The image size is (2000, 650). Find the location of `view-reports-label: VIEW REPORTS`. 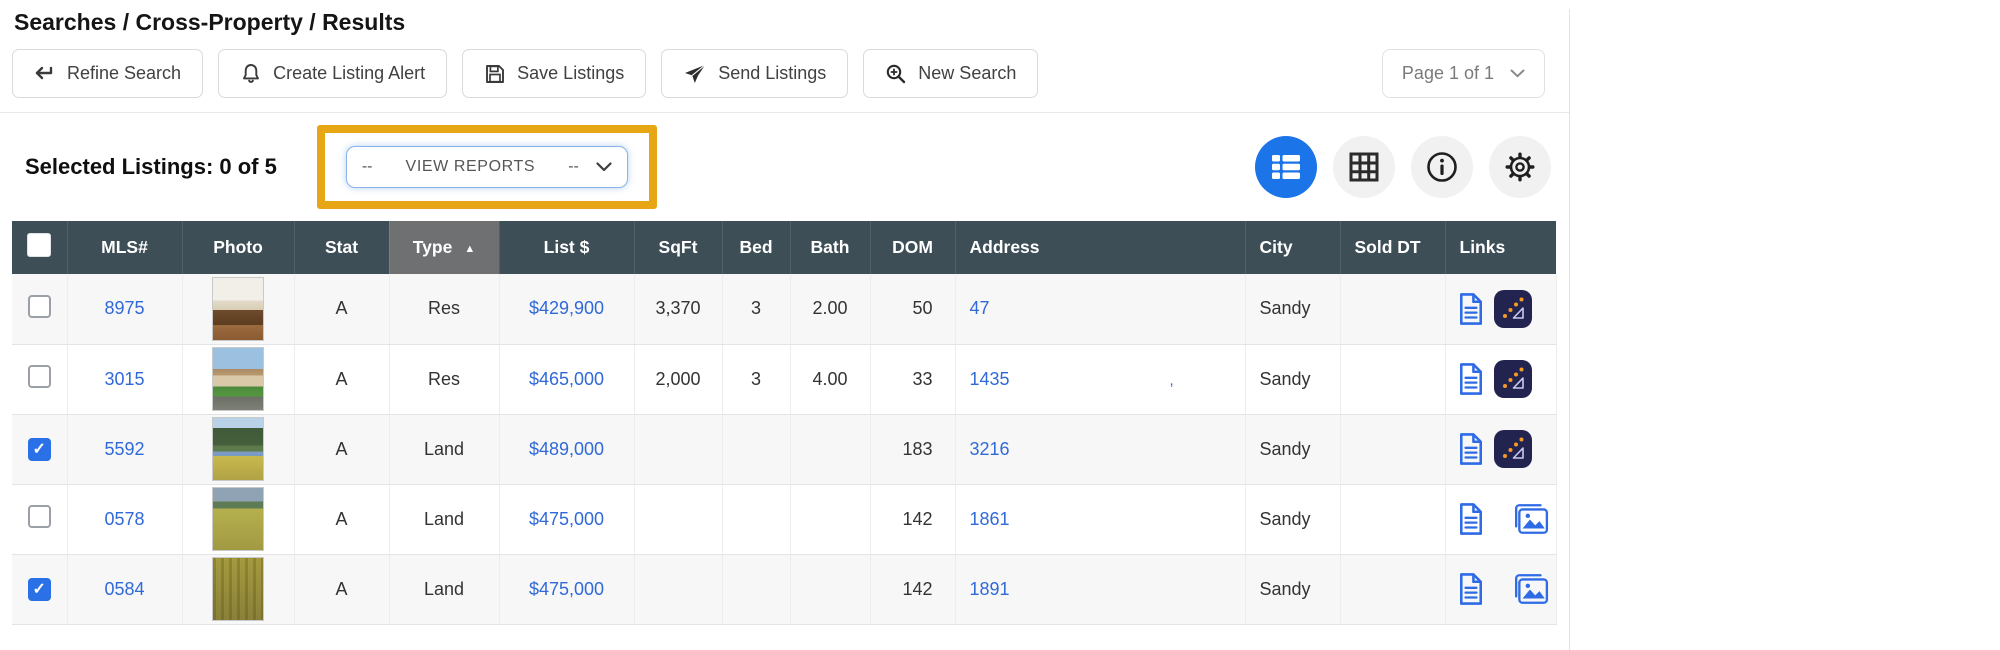

view-reports-label: VIEW REPORTS is located at coordinates (470, 166).